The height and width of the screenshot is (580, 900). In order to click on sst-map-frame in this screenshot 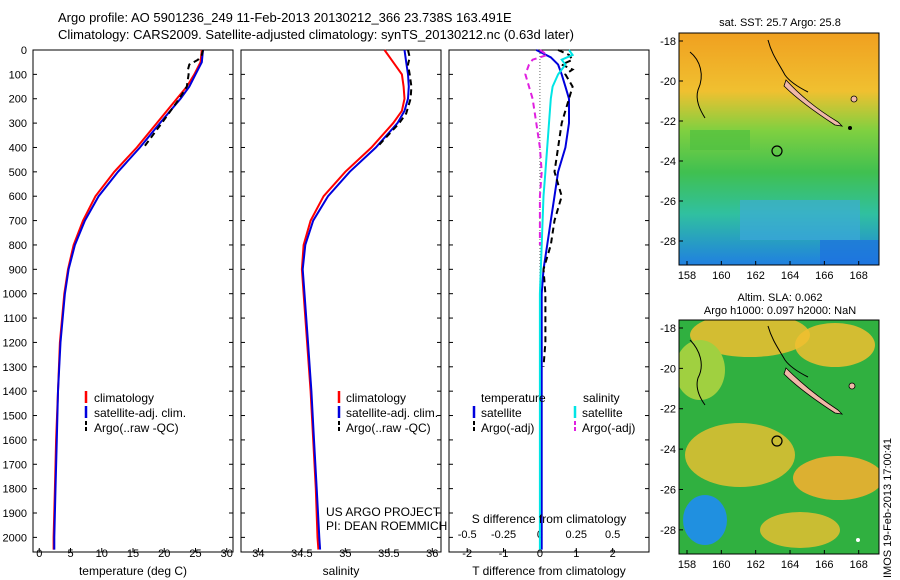, I will do `click(779, 149)`.